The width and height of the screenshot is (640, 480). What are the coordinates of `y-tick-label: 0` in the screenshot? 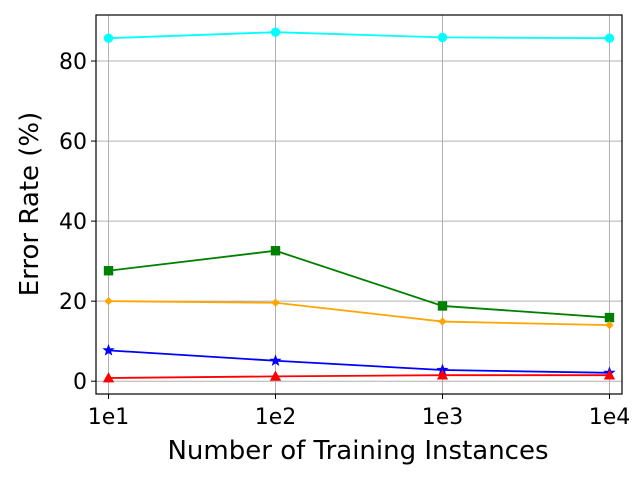 It's located at (80, 382).